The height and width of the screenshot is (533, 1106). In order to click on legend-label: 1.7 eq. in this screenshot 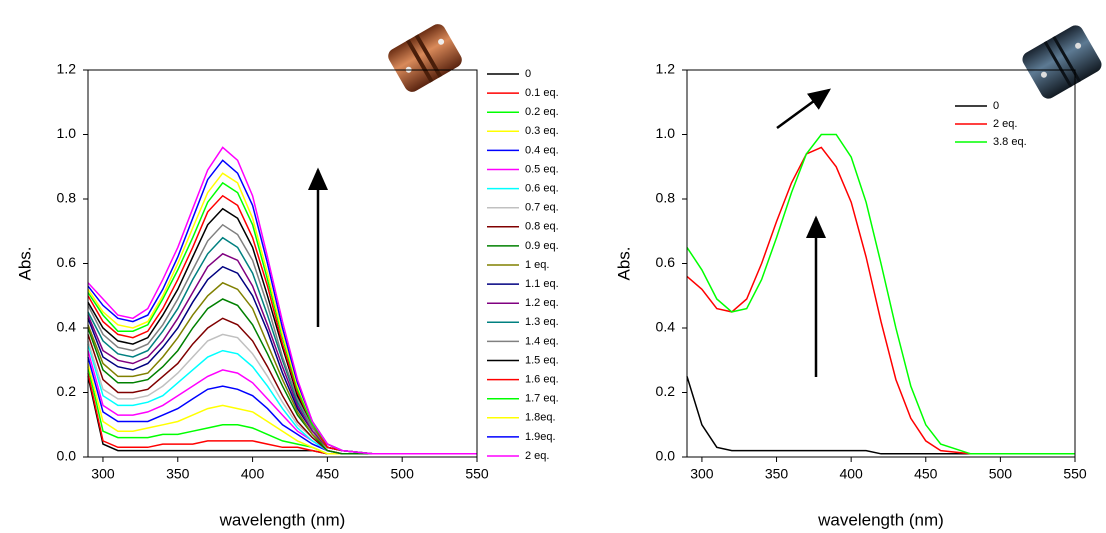, I will do `click(542, 399)`.